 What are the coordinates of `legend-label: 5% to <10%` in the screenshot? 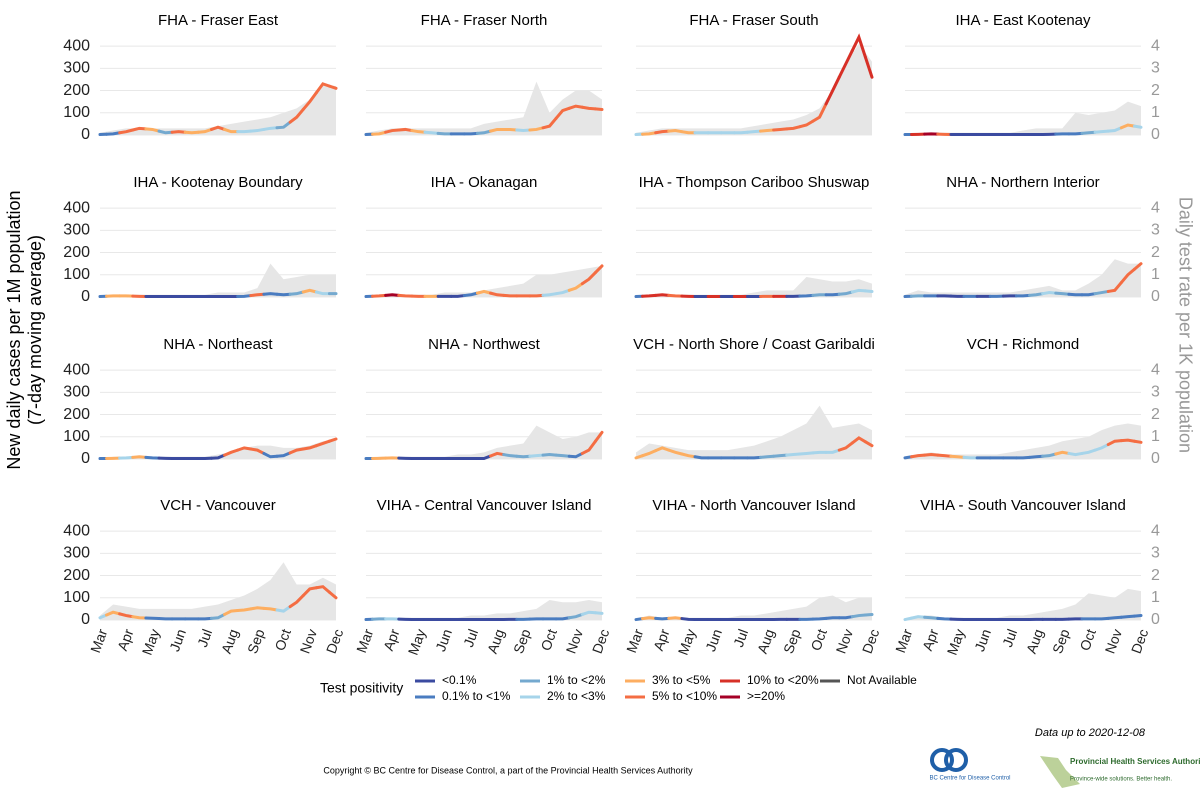 It's located at (684, 696).